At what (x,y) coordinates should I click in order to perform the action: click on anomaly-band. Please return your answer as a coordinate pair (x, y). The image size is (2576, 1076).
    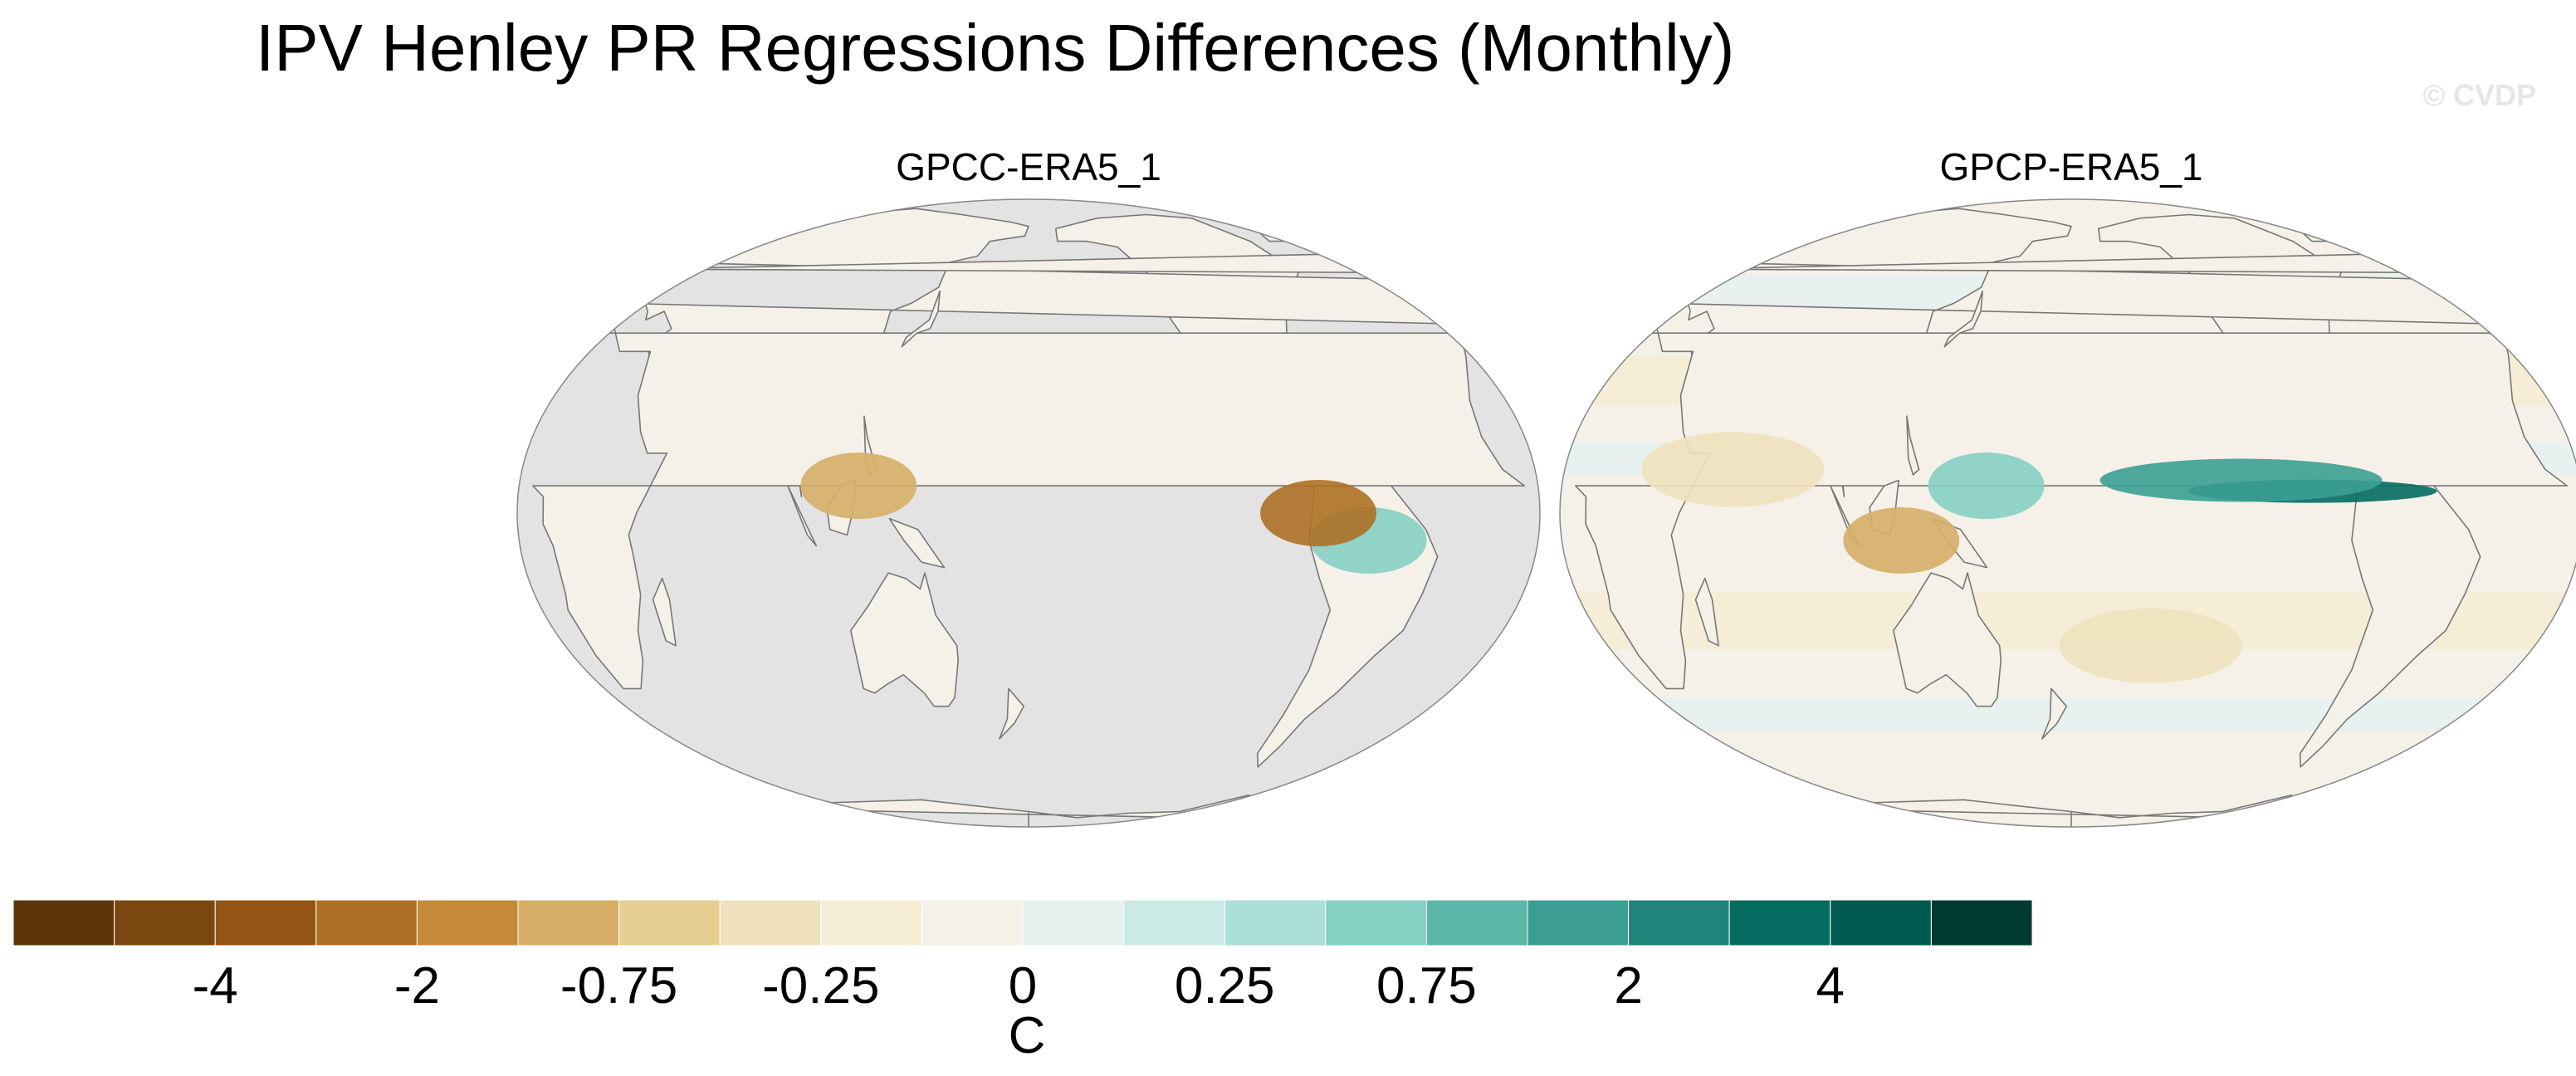
    Looking at the image, I should click on (2068, 714).